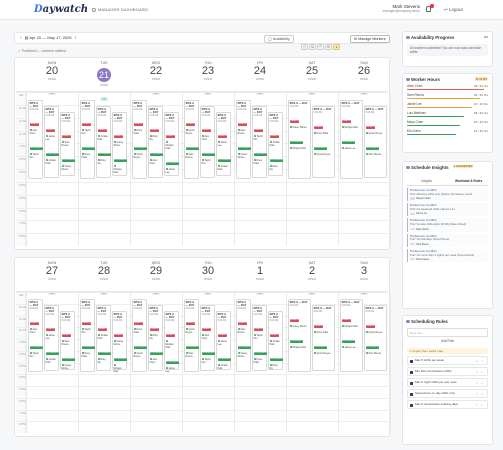 The width and height of the screenshot is (503, 450). What do you see at coordinates (426, 181) in the screenshot?
I see `tab-insights: Insights` at bounding box center [426, 181].